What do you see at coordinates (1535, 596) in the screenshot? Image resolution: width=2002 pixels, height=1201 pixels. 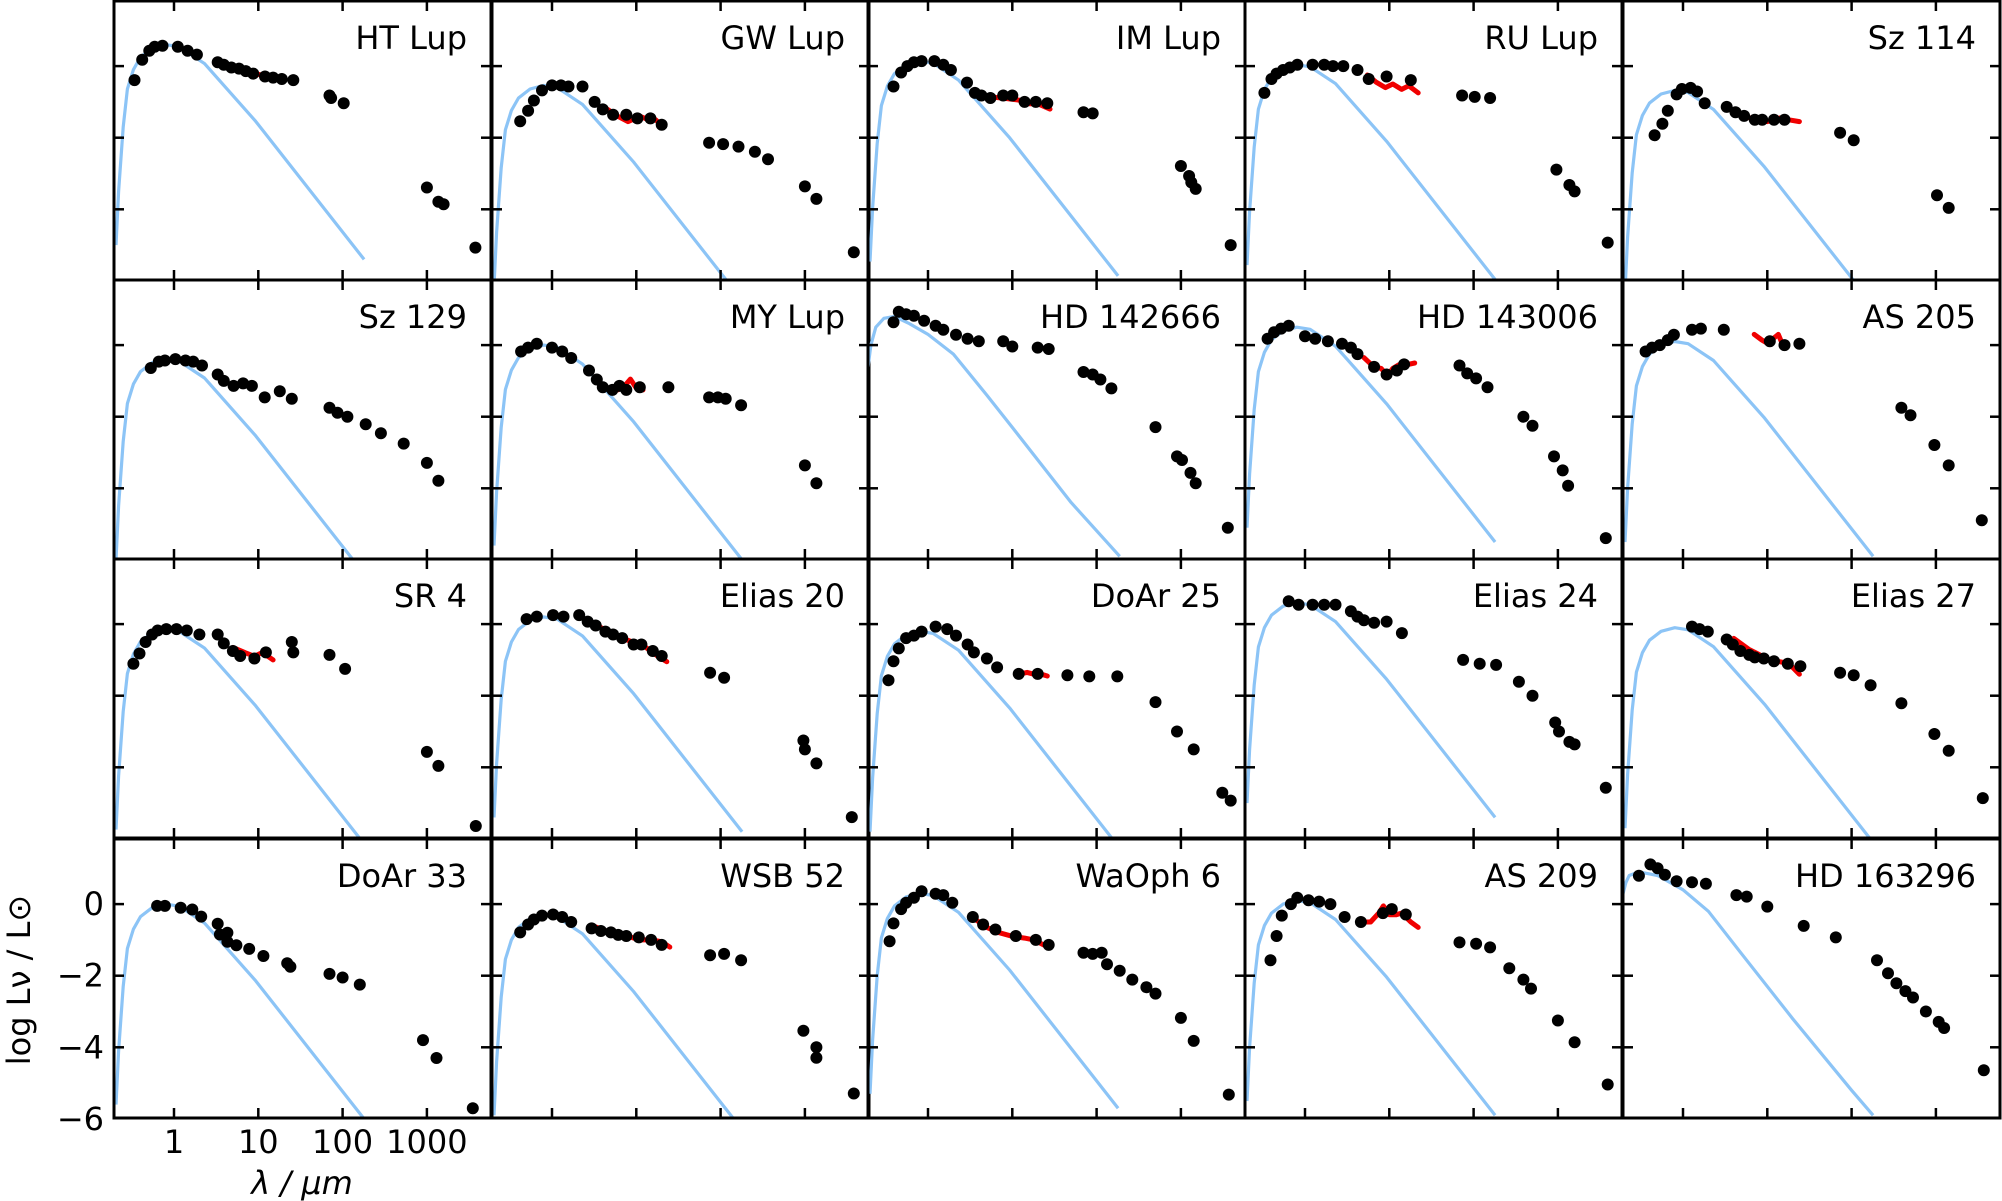 I see `panel-title: Elias 24` at bounding box center [1535, 596].